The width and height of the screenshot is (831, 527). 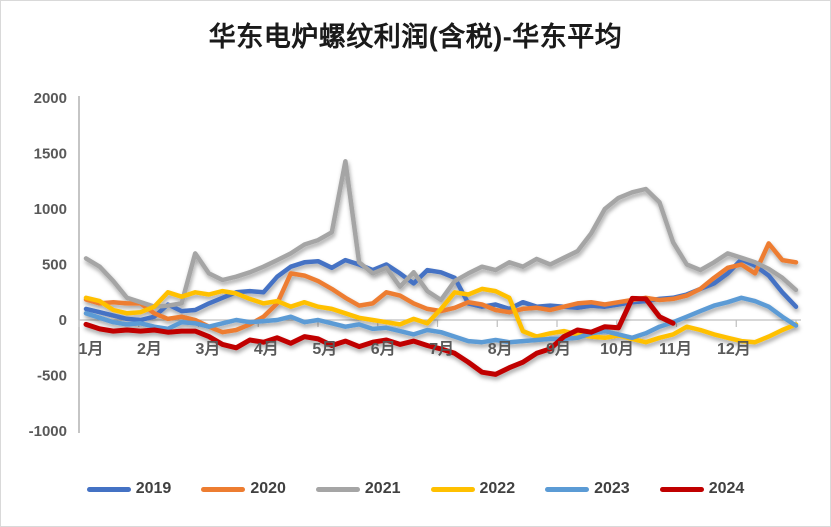 I want to click on x-axis-label: 3月, so click(x=207, y=349).